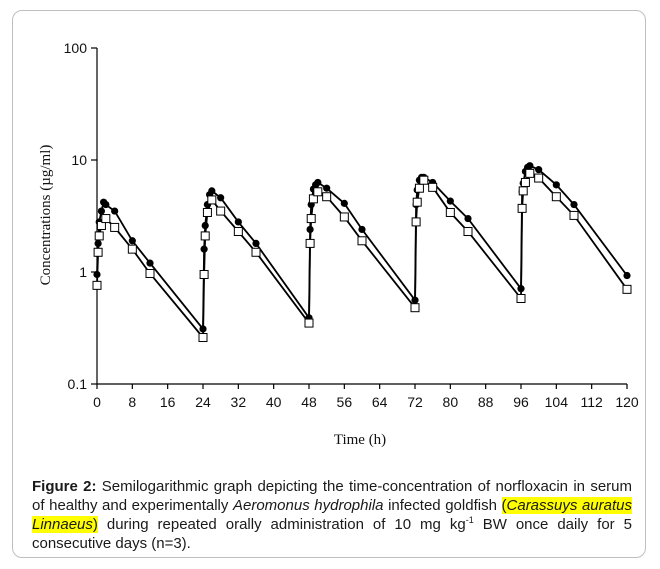 The height and width of the screenshot is (569, 660). I want to click on y-tick-label: 0.1, so click(78, 384).